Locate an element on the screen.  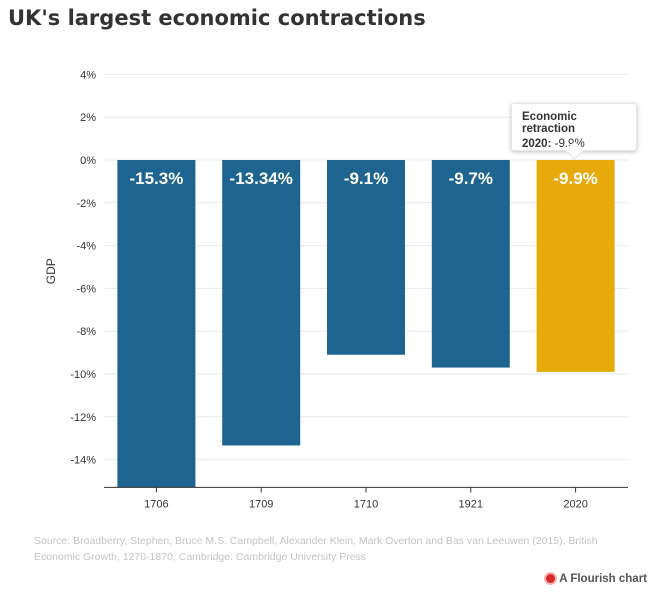
x-tick-label: 2020 is located at coordinates (575, 504).